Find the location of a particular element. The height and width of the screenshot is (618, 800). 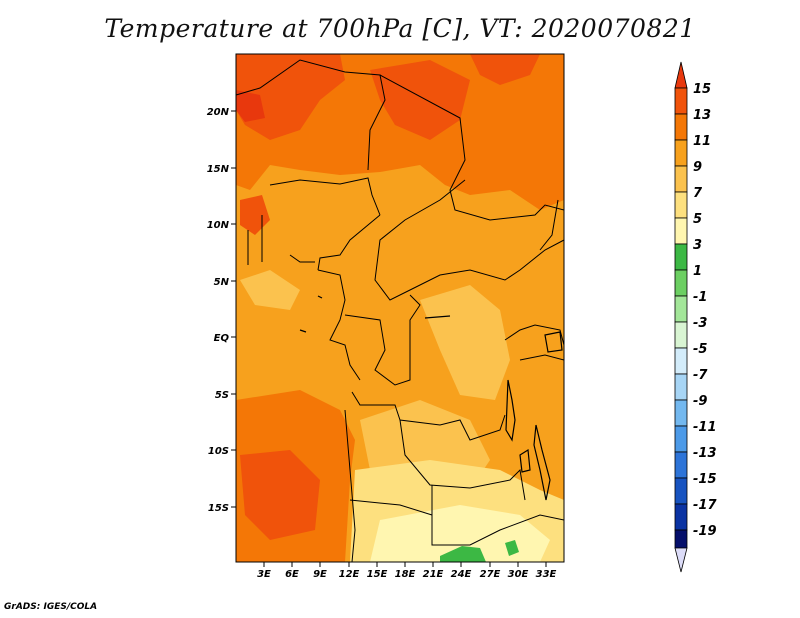

lon-tick: 9E is located at coordinates (320, 571).